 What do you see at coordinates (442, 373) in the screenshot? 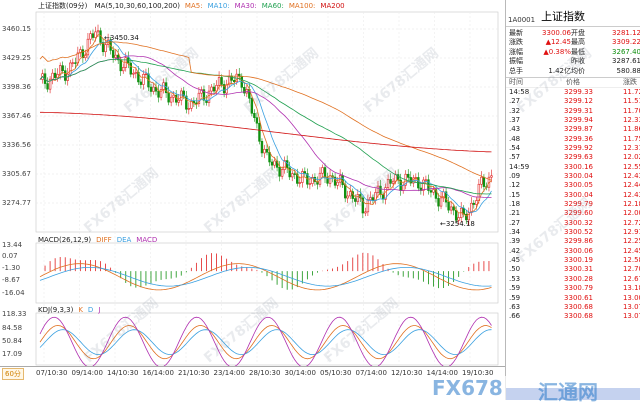
I see `x-axis-label: 14/14:00` at bounding box center [442, 373].